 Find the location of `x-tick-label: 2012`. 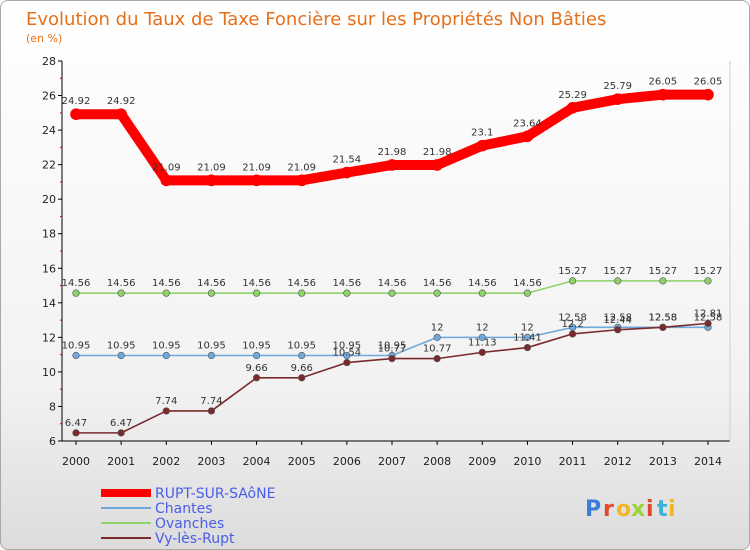

x-tick-label: 2012 is located at coordinates (618, 461).